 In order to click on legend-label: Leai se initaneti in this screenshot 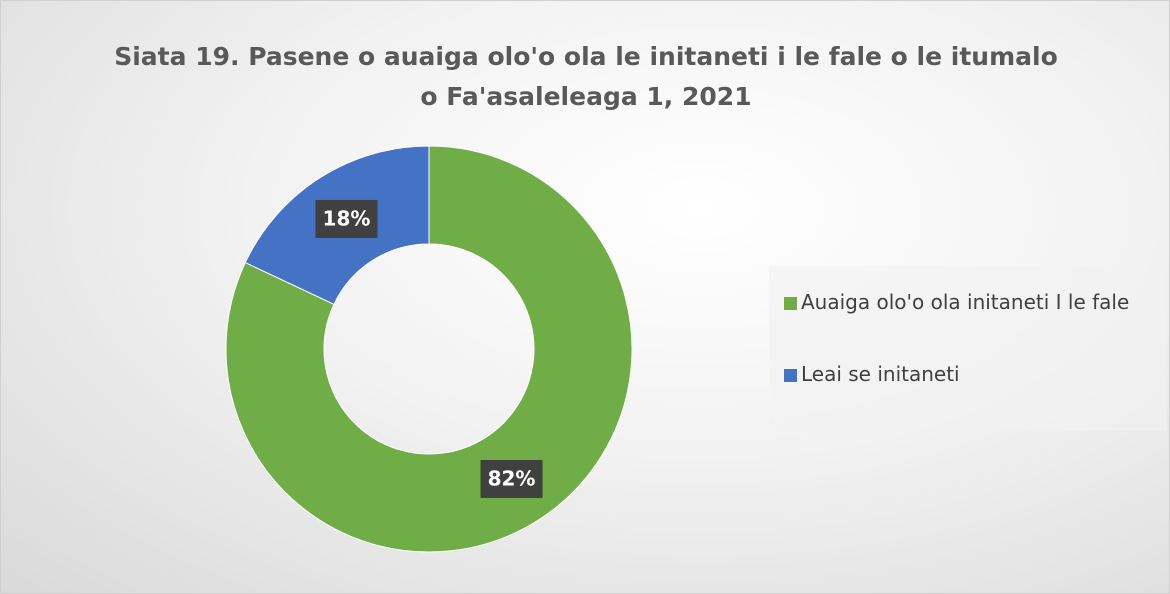, I will do `click(880, 374)`.